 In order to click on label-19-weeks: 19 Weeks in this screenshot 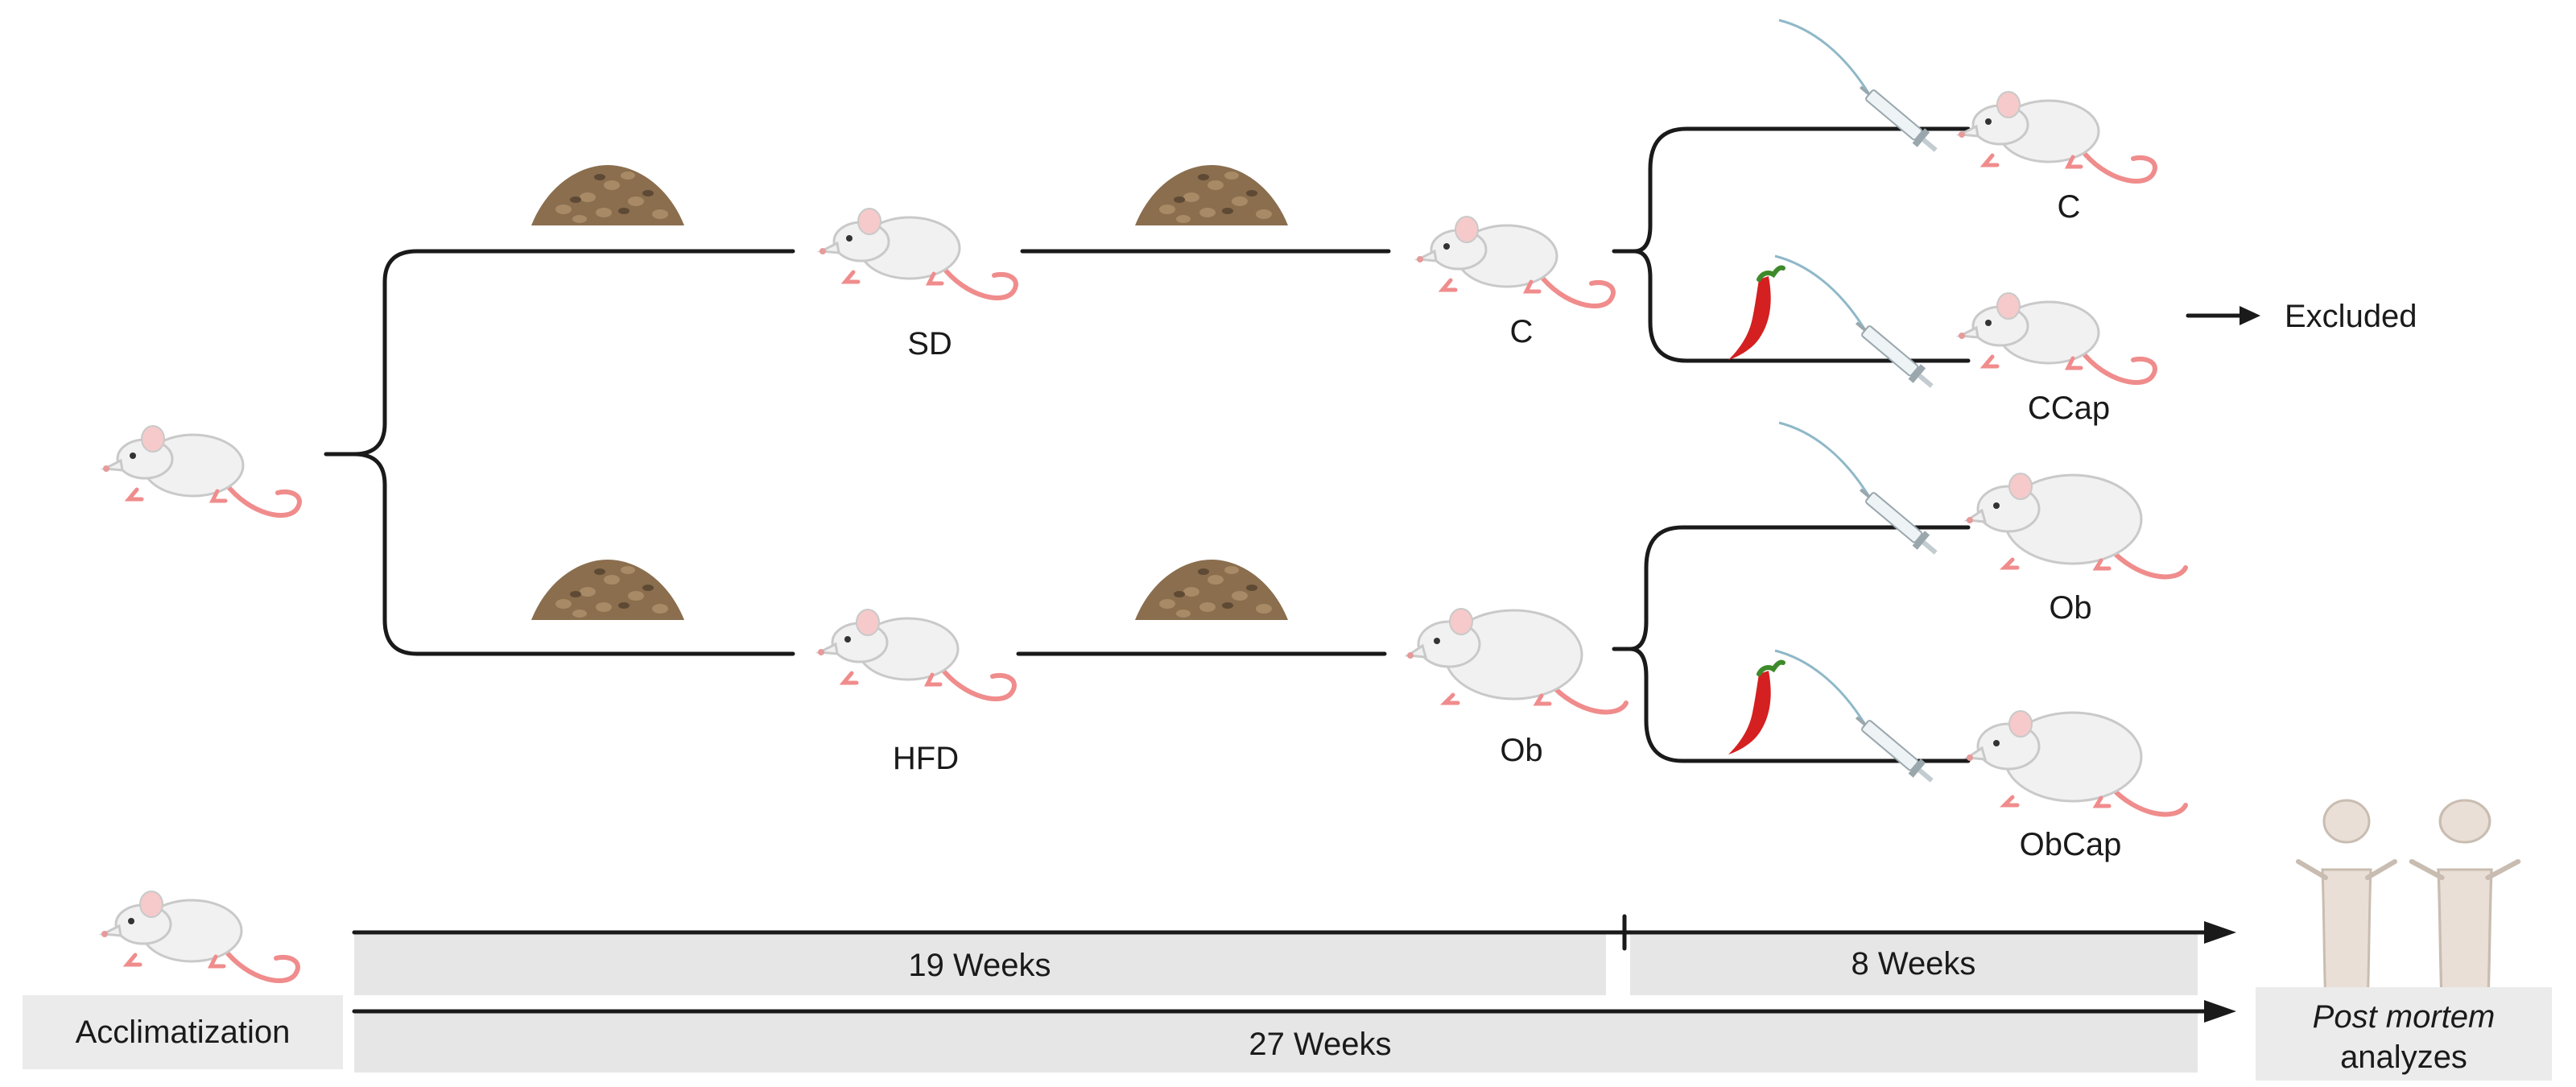, I will do `click(979, 965)`.